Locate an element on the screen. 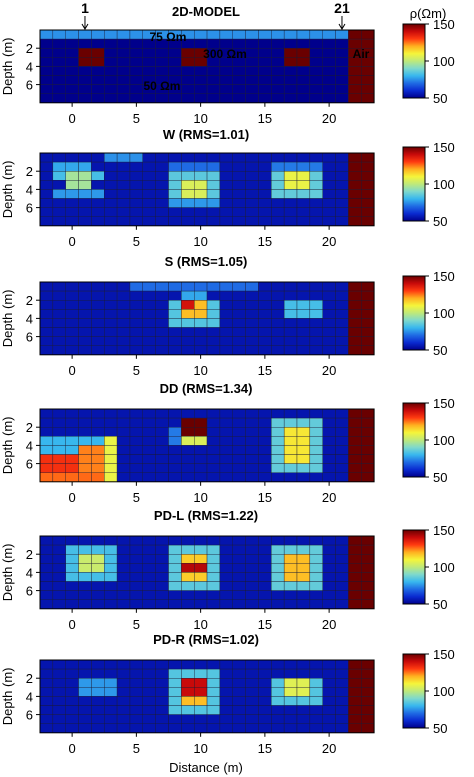 The image size is (474, 777). colorbar-tick-label: 150 is located at coordinates (444, 654).